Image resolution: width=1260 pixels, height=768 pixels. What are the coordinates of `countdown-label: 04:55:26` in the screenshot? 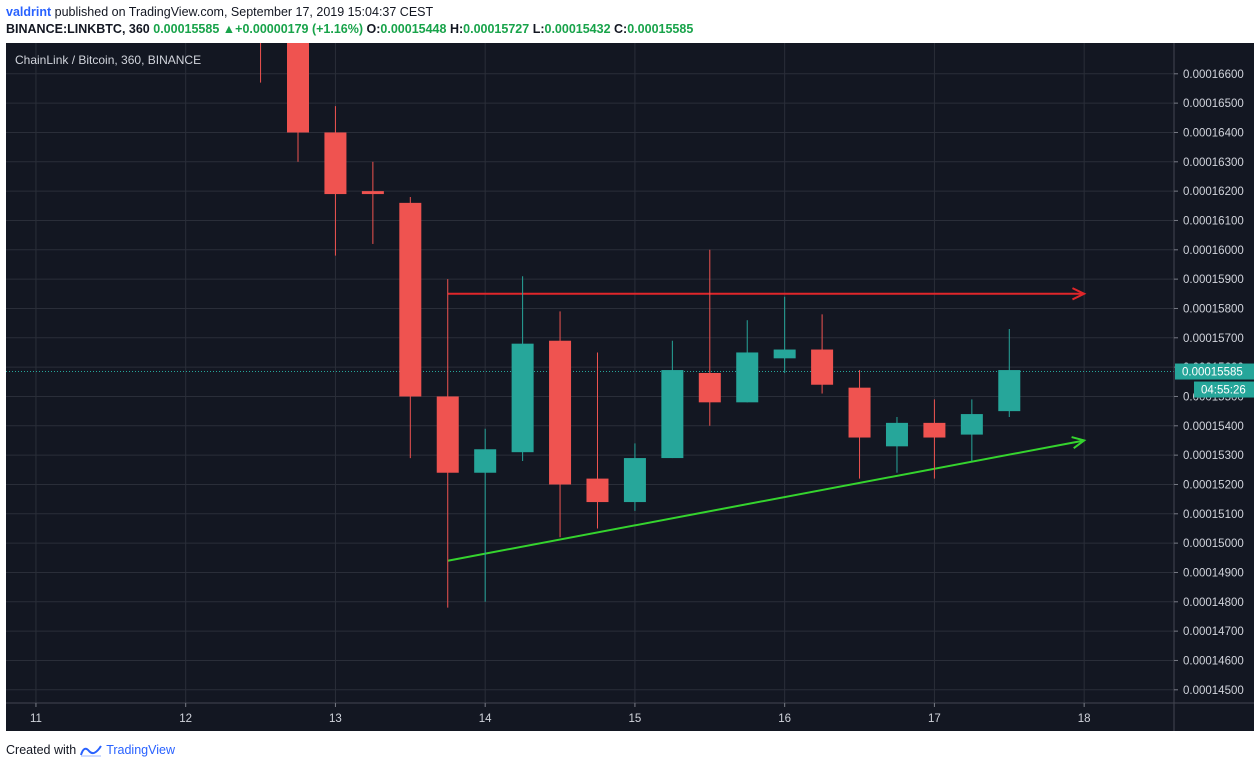 It's located at (1223, 391).